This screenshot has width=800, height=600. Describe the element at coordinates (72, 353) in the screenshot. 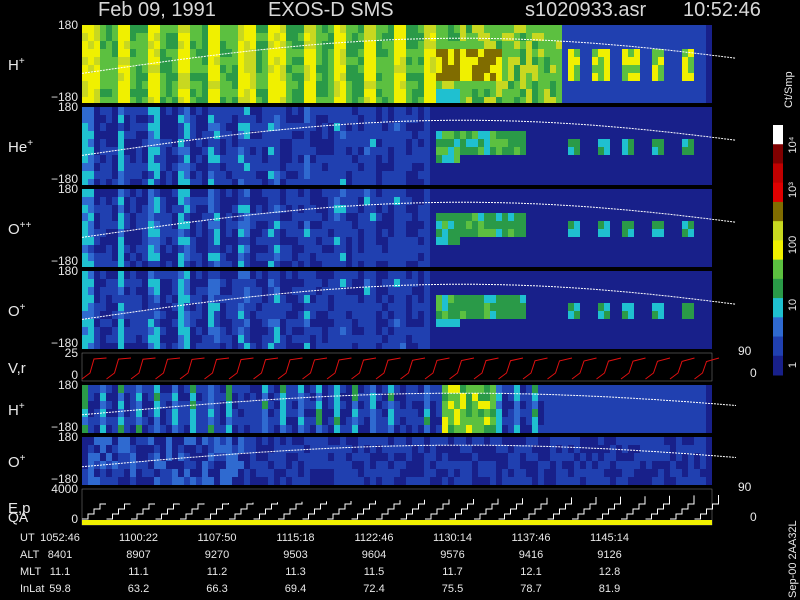

I see `axis-top: 25` at that location.